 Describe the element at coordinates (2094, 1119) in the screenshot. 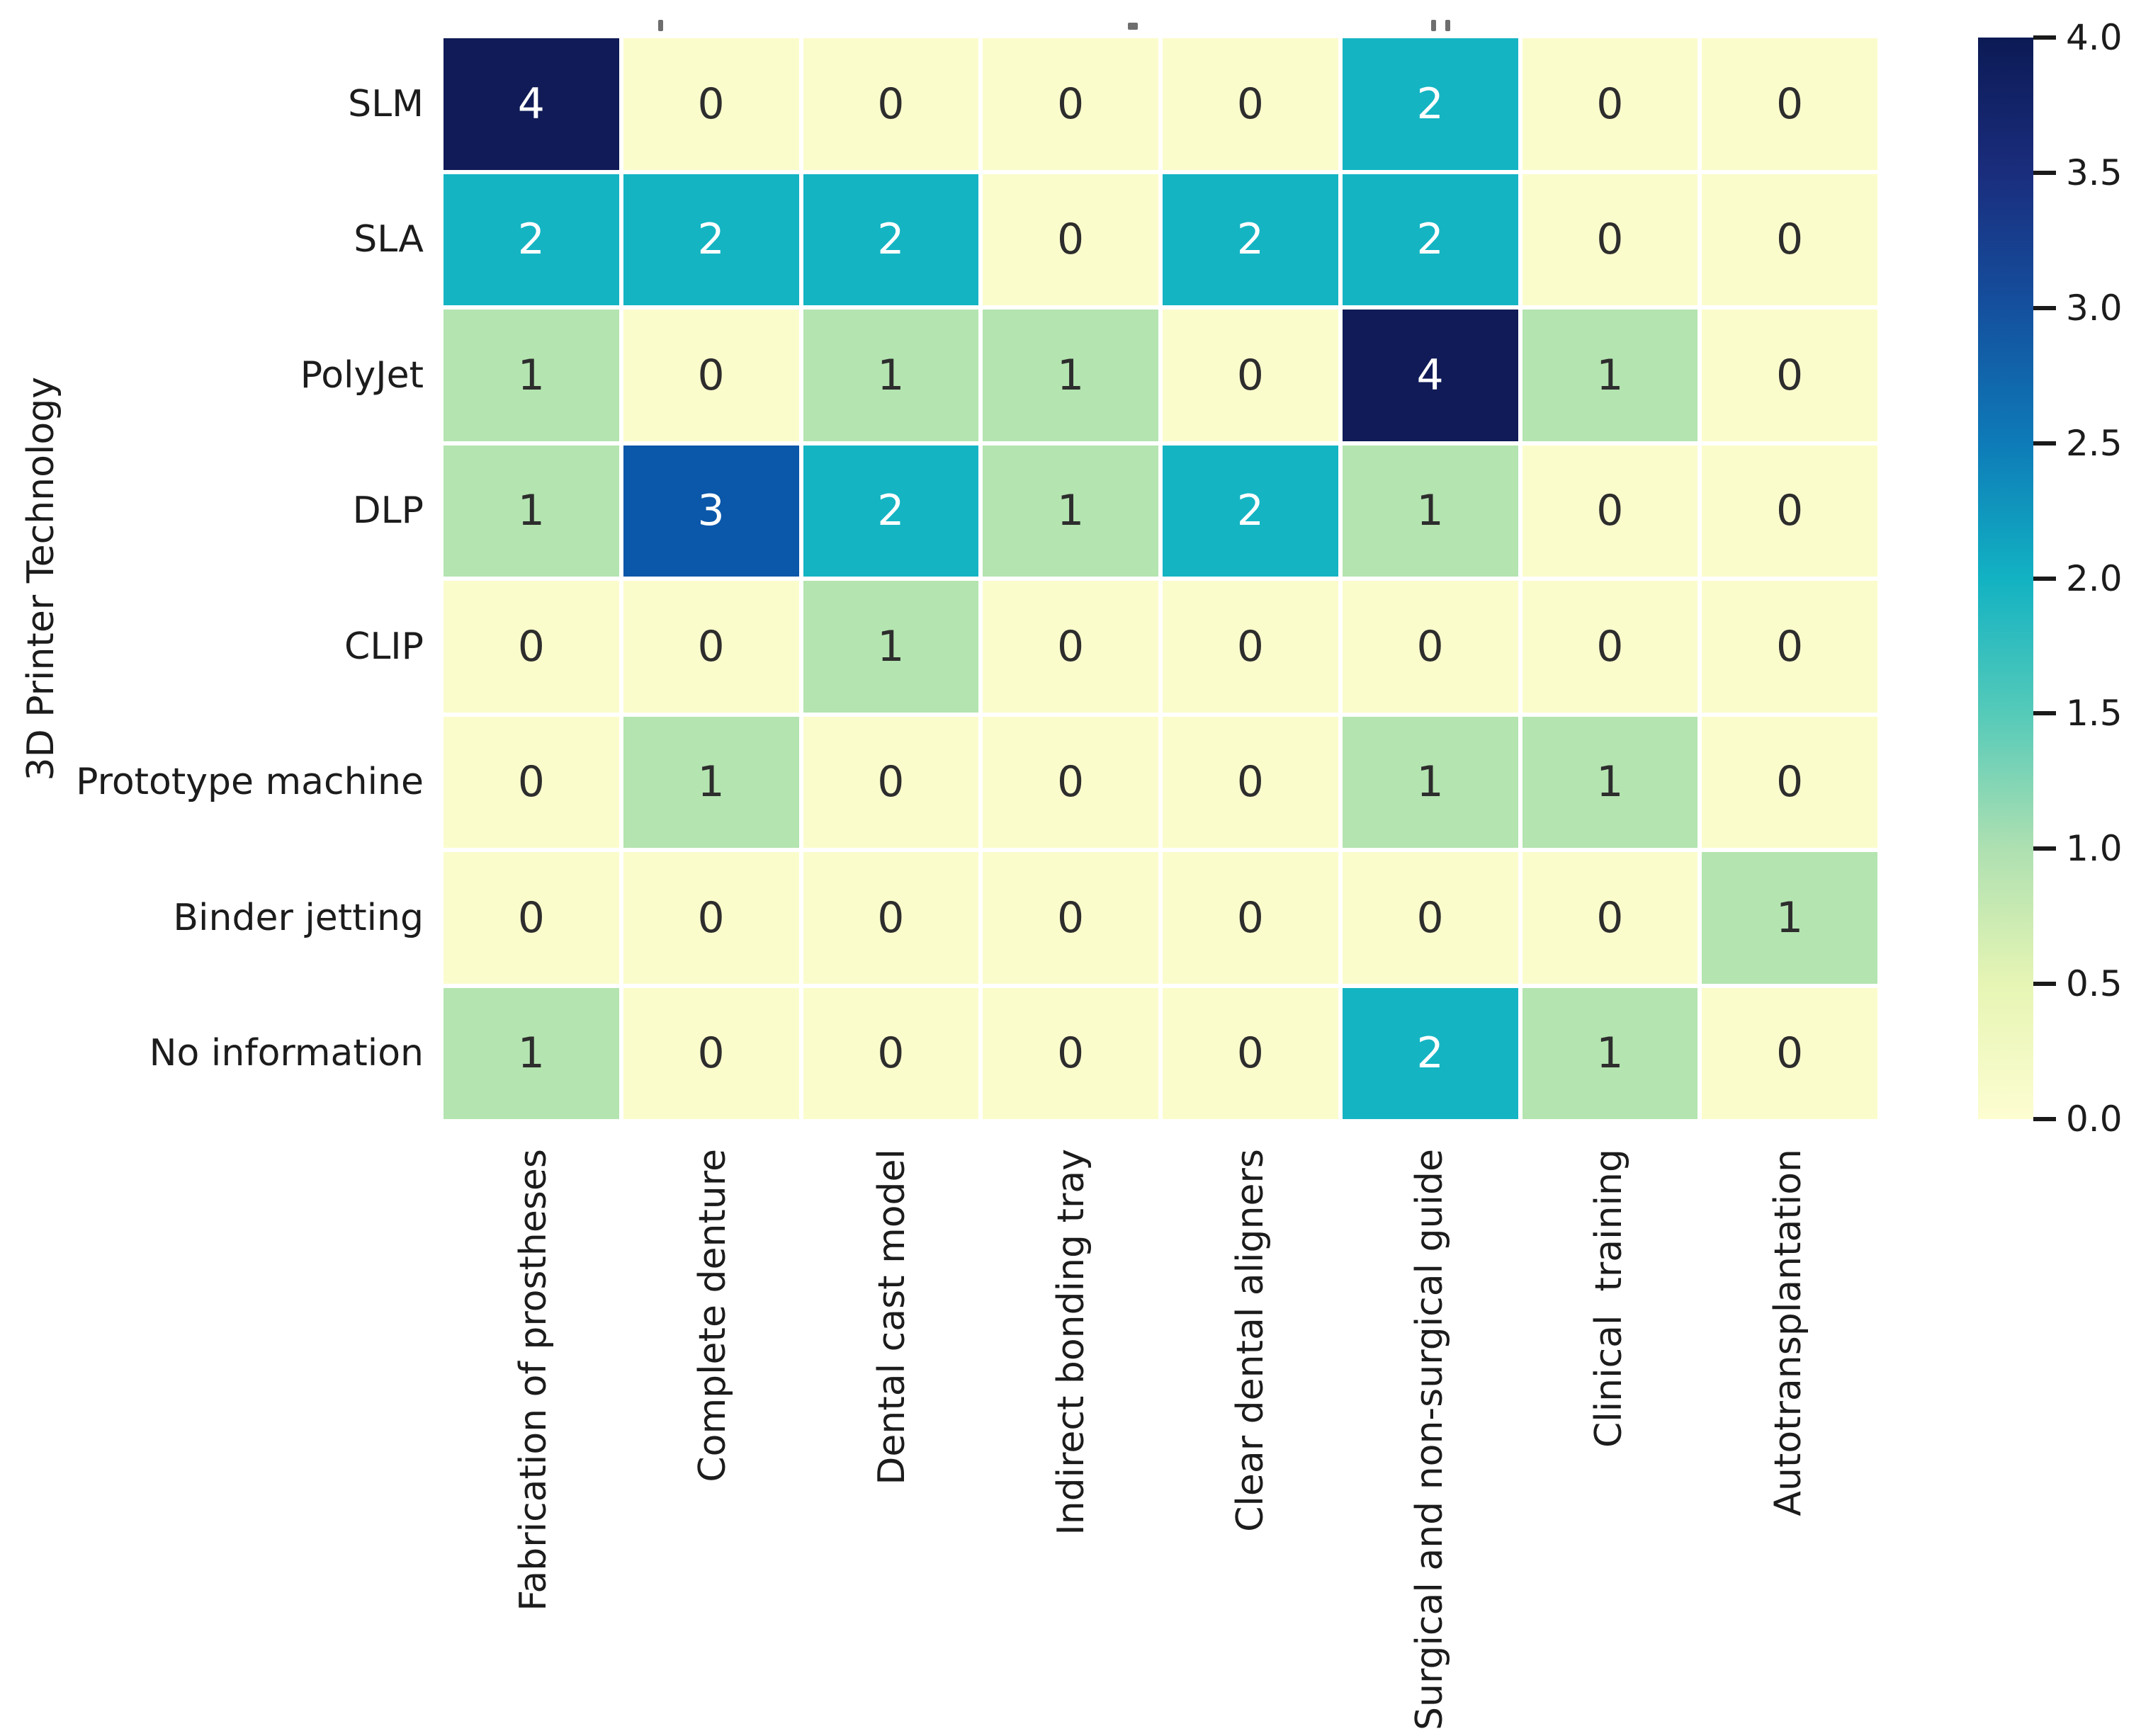

I see `colorbar-tick-label: 0.0` at that location.